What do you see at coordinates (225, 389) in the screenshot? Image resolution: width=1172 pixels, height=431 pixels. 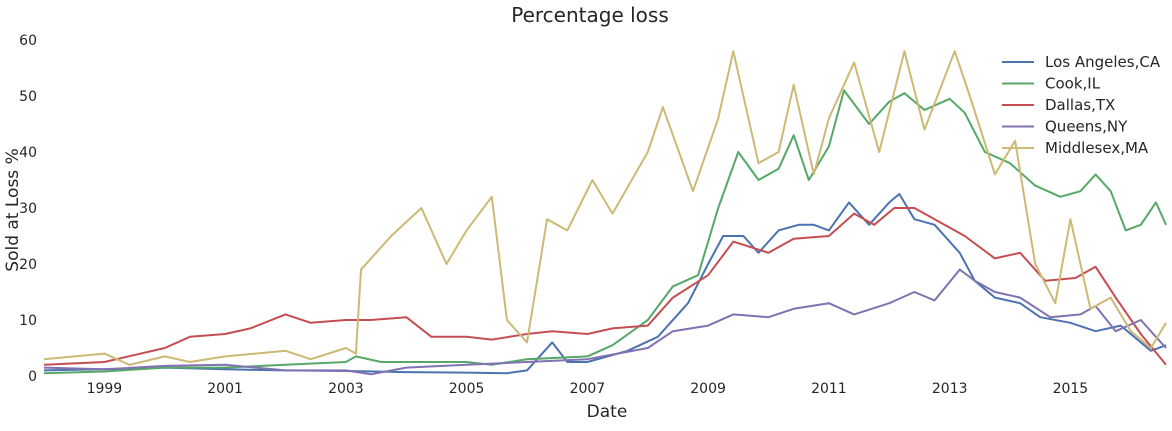 I see `x-tick-label: 2001` at bounding box center [225, 389].